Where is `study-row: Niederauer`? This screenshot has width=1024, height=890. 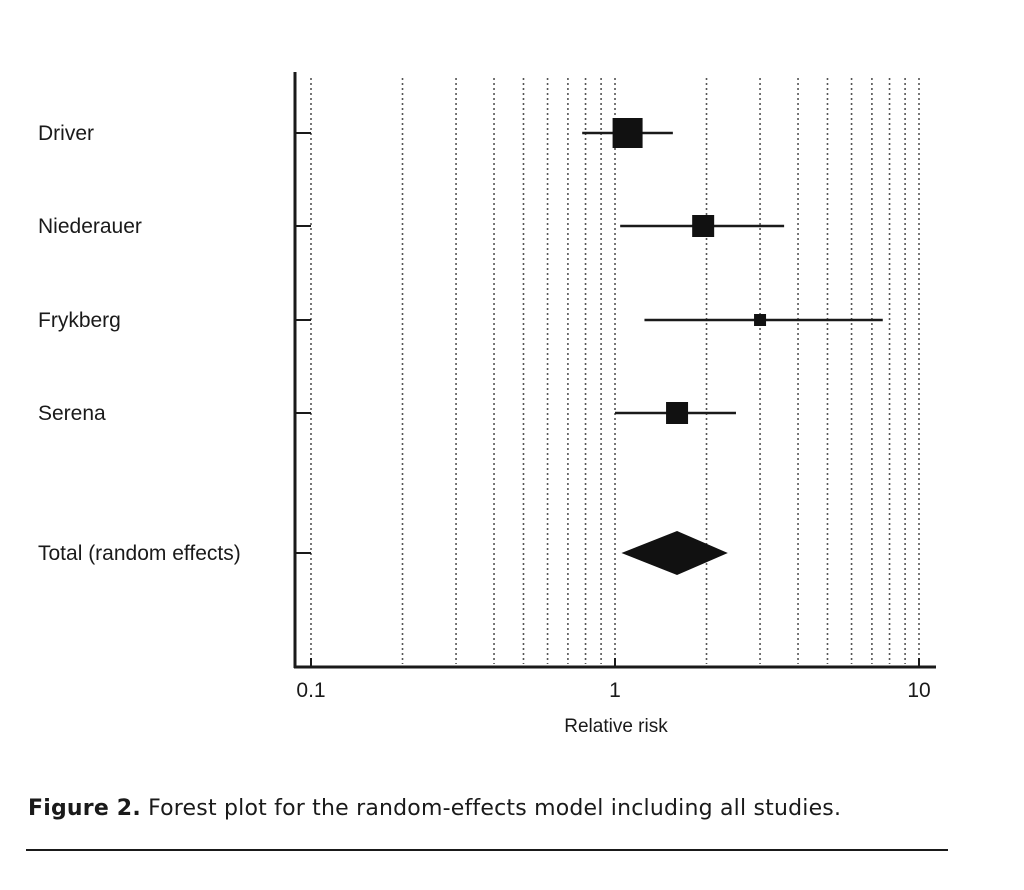 study-row: Niederauer is located at coordinates (411, 226).